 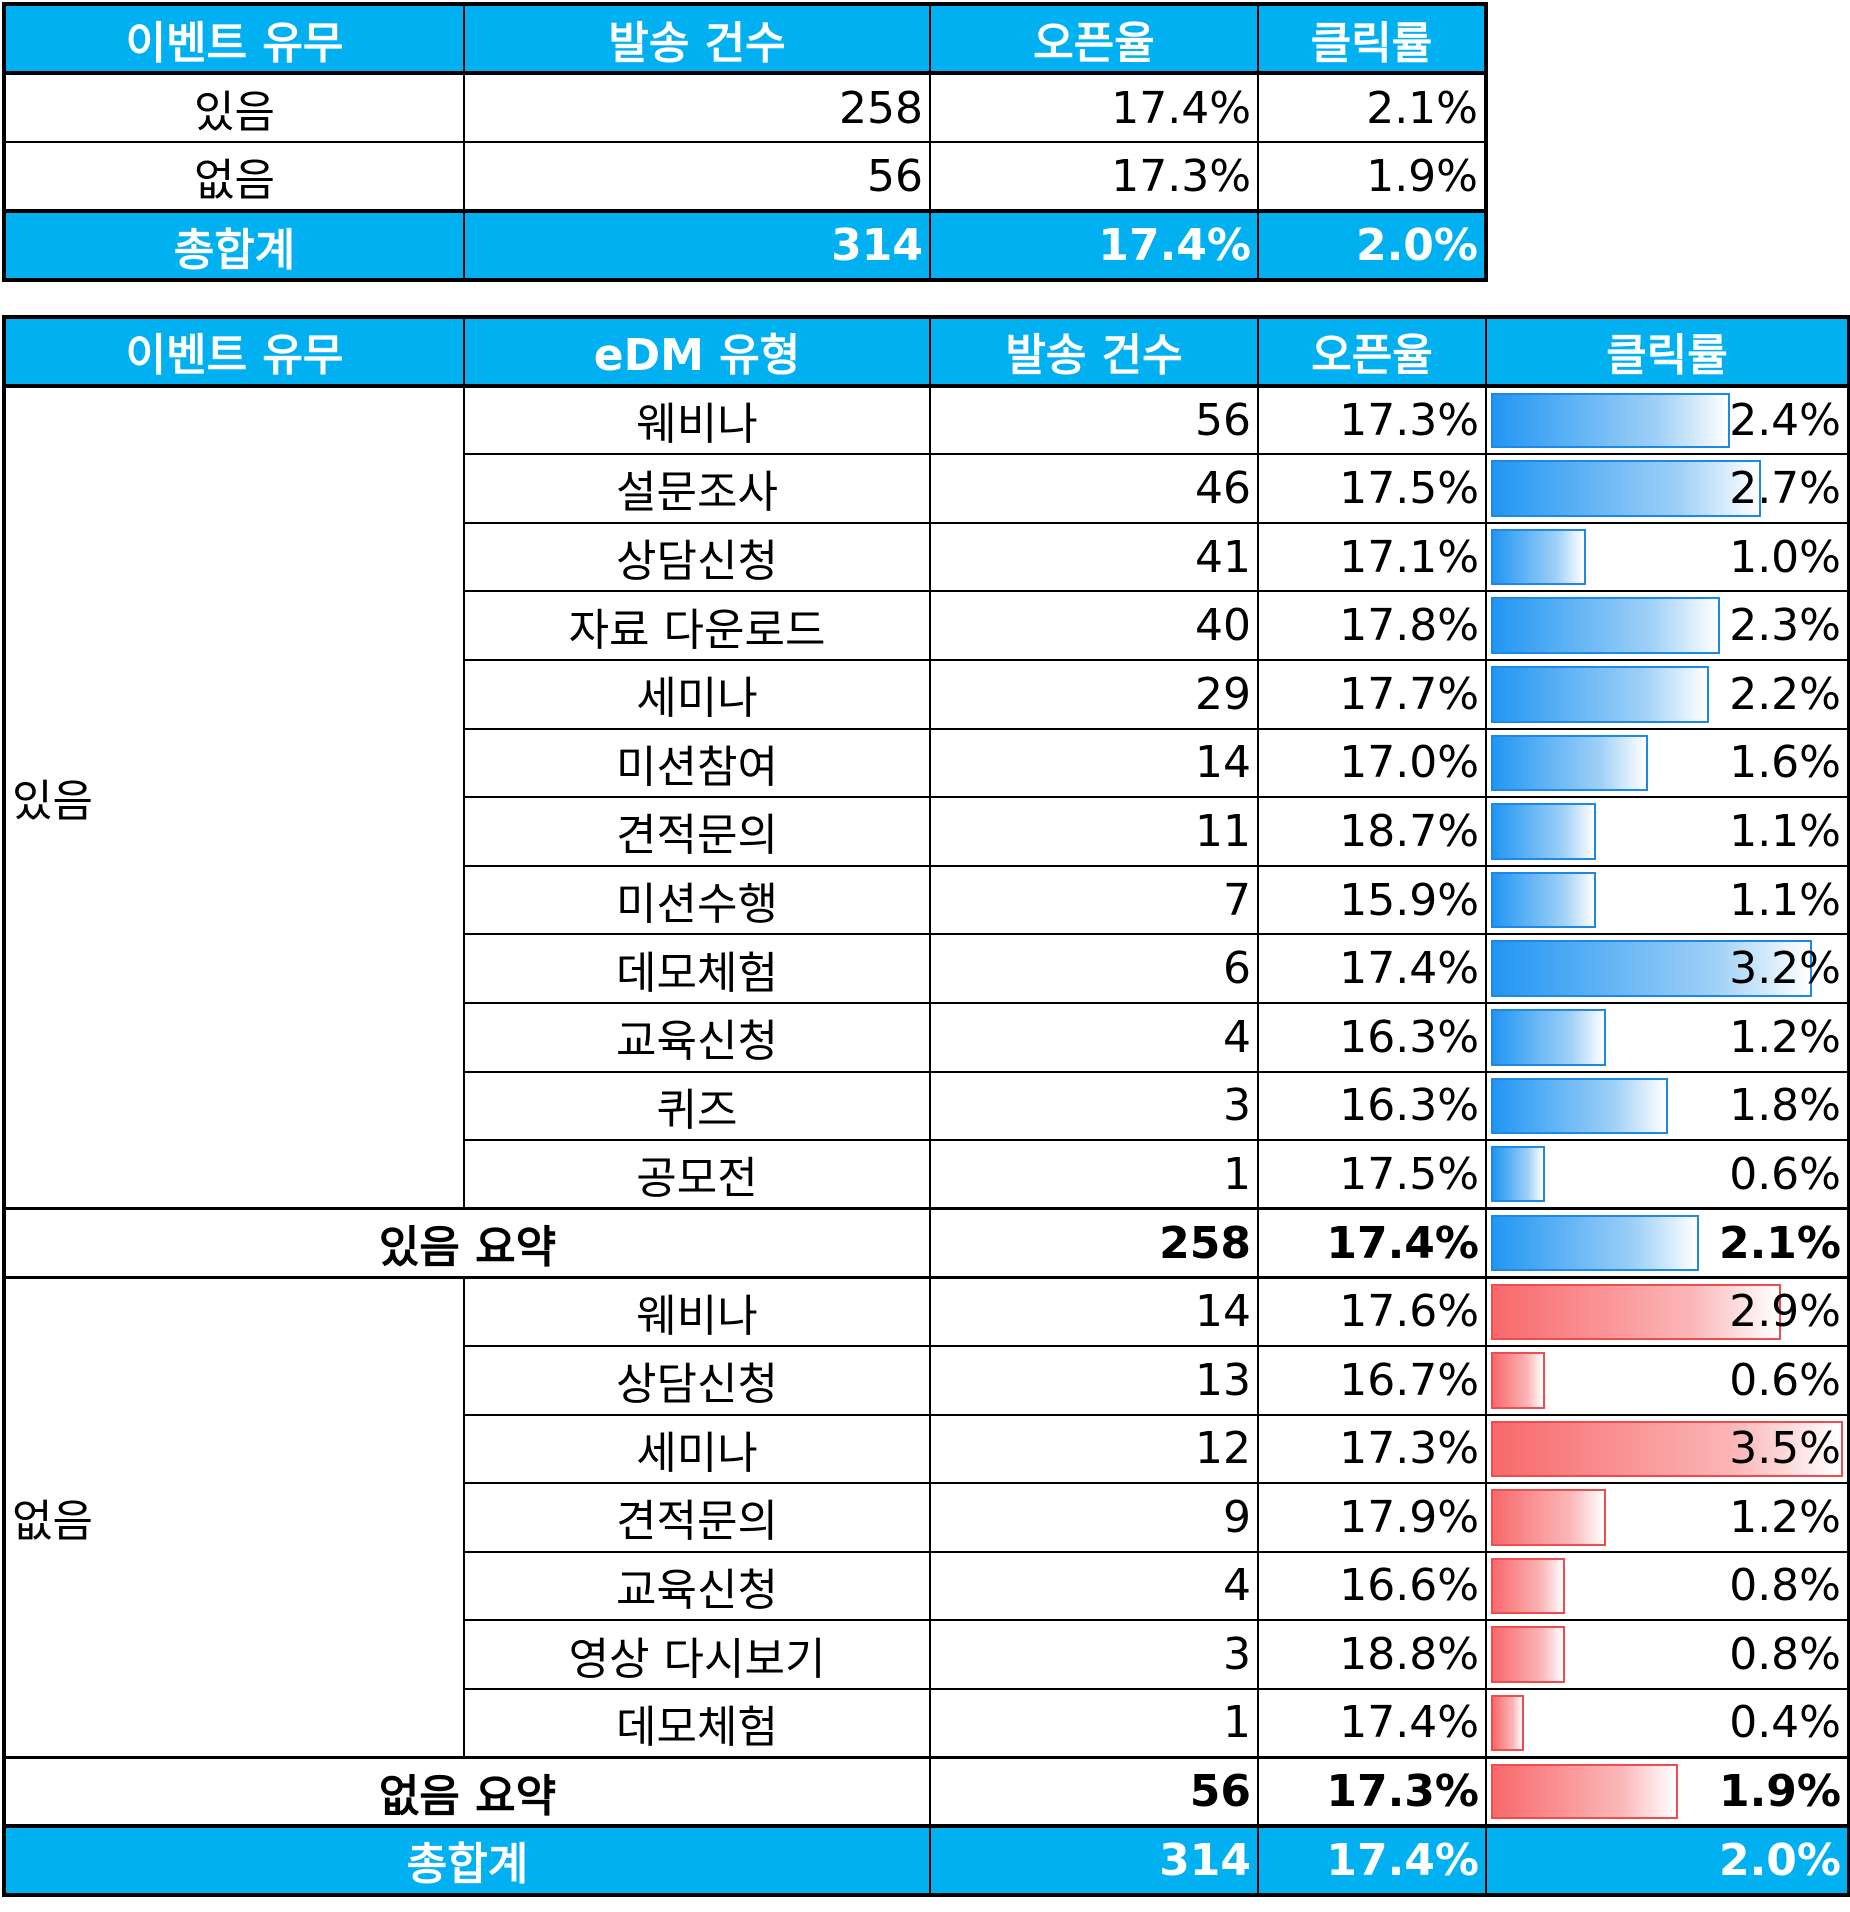 I want to click on count-cell: 11, so click(x=1094, y=831).